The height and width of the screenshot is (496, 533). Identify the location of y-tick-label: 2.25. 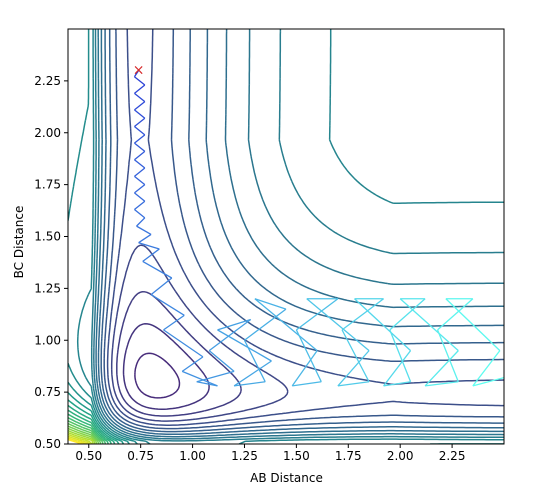
(47, 81).